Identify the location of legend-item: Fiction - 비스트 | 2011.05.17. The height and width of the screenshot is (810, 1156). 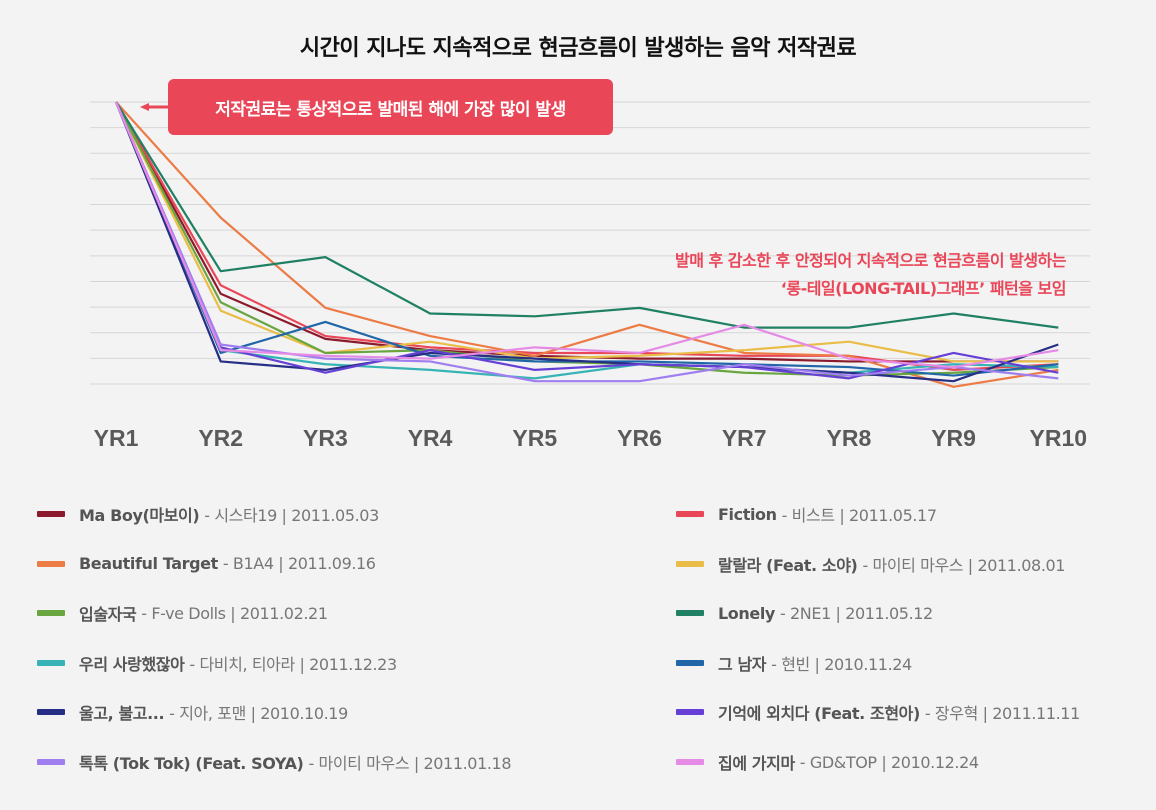
(806, 514).